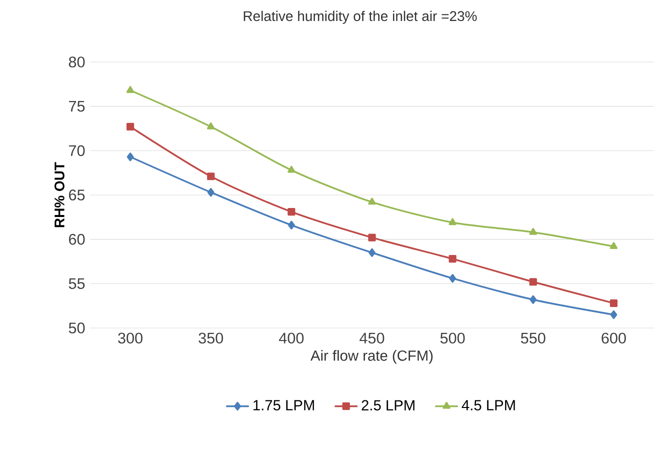  I want to click on legend-label: 4.5 LPM, so click(488, 405).